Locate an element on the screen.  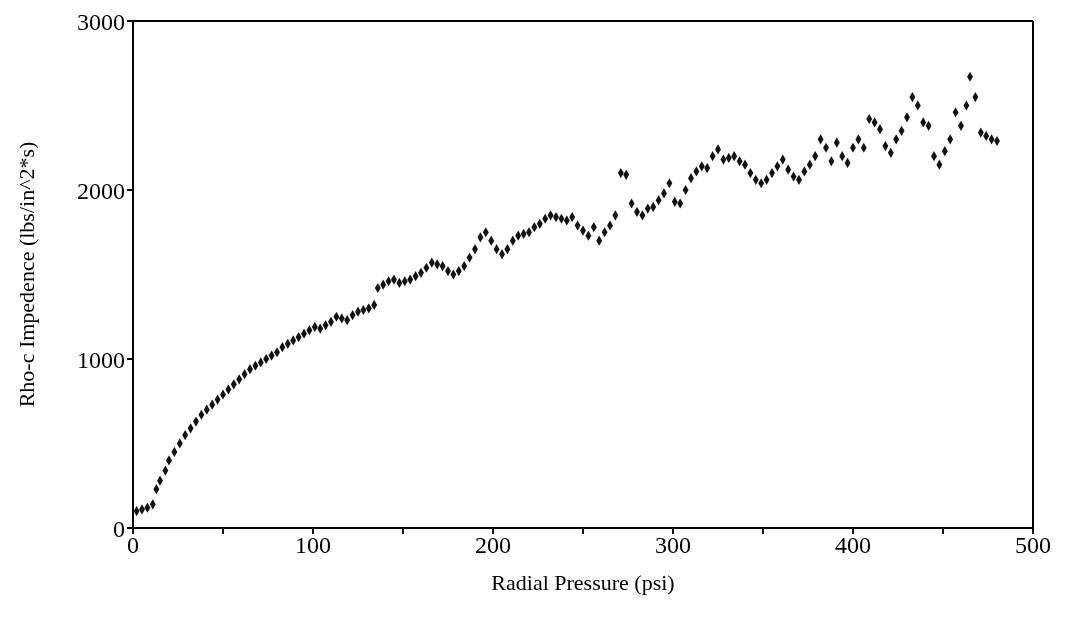
x-tick-label: 400 is located at coordinates (853, 545).